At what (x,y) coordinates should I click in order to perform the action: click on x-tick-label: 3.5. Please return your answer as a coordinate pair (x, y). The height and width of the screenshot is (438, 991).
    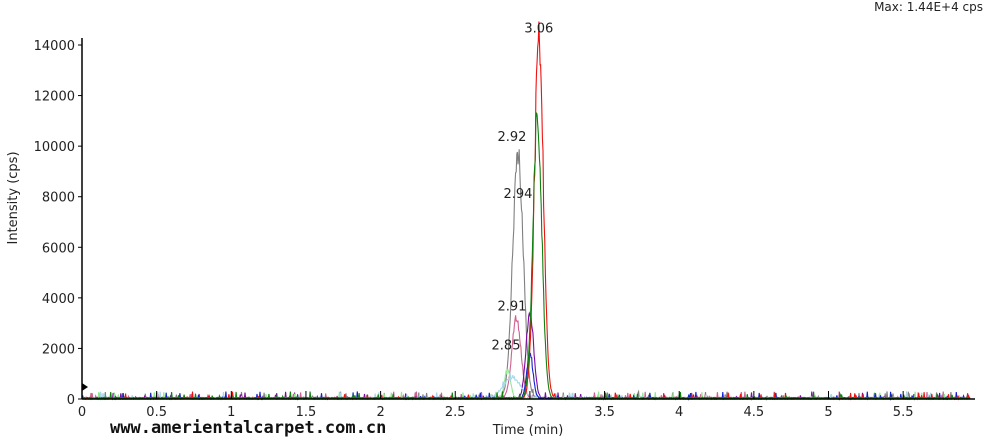
    Looking at the image, I should click on (604, 412).